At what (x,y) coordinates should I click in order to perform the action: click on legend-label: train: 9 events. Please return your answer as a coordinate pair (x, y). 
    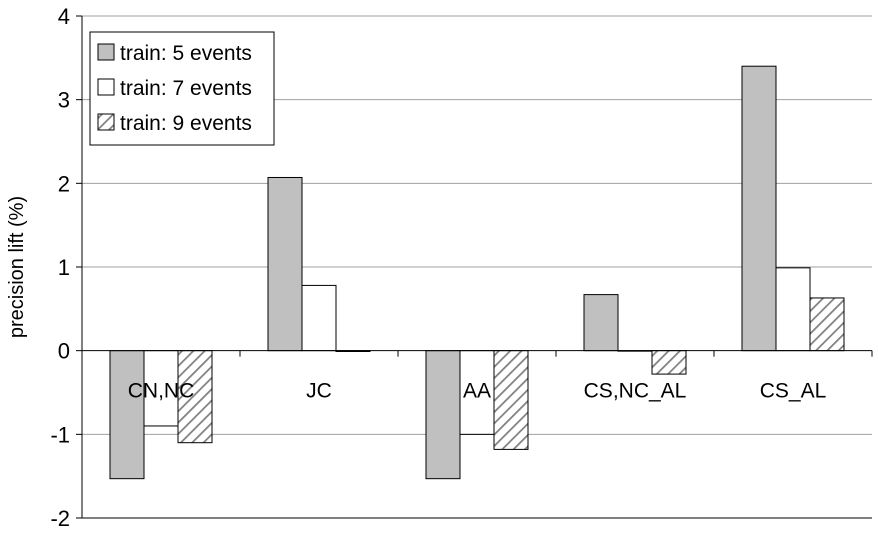
    Looking at the image, I should click on (186, 123).